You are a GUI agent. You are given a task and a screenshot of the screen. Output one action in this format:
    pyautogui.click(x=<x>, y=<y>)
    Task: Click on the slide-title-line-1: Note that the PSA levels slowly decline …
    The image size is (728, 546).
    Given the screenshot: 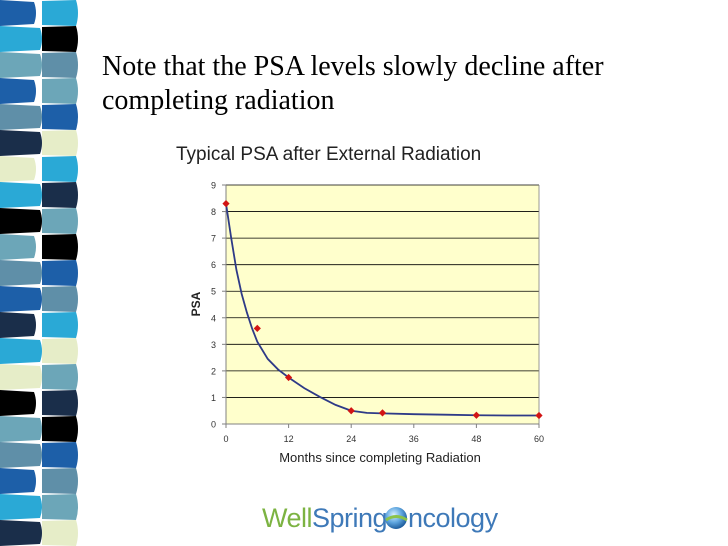 What is the action you would take?
    pyautogui.click(x=353, y=66)
    